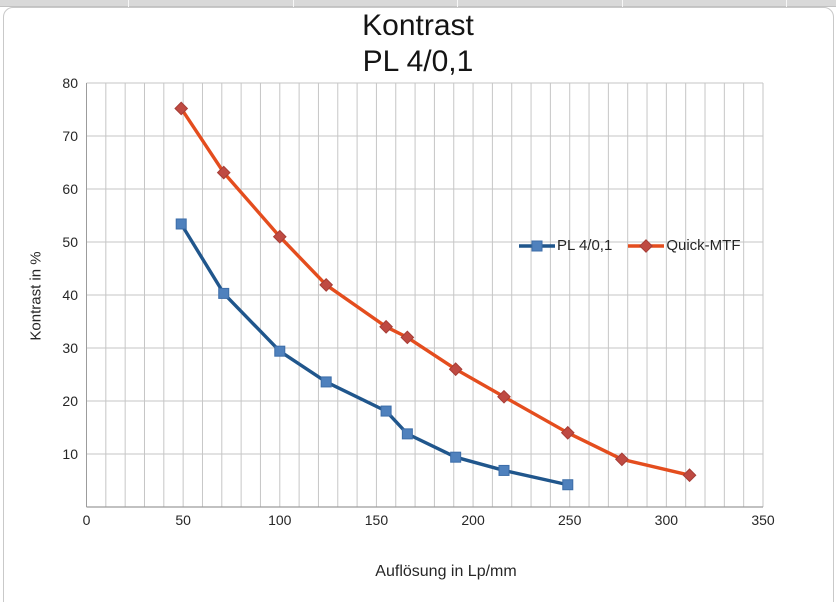  Describe the element at coordinates (446, 571) in the screenshot. I see `x-axis-title: Auflösung in Lp/mm` at that location.